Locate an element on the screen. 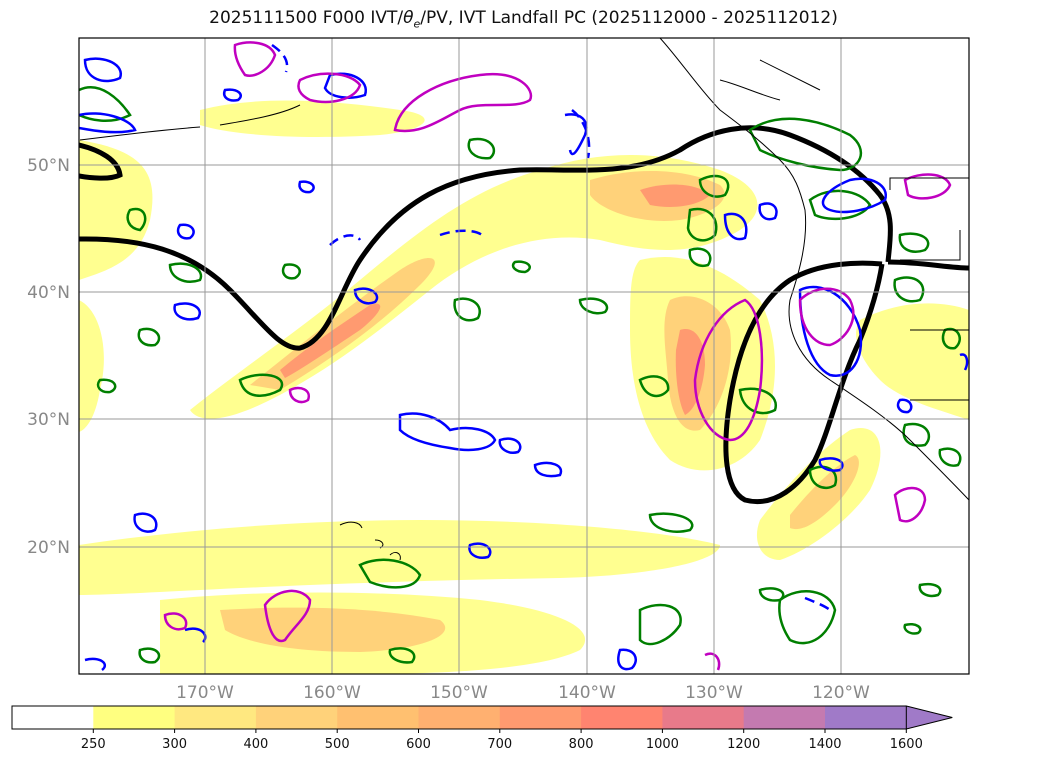 The image size is (1047, 767). lon-label: 150°W is located at coordinates (459, 693).